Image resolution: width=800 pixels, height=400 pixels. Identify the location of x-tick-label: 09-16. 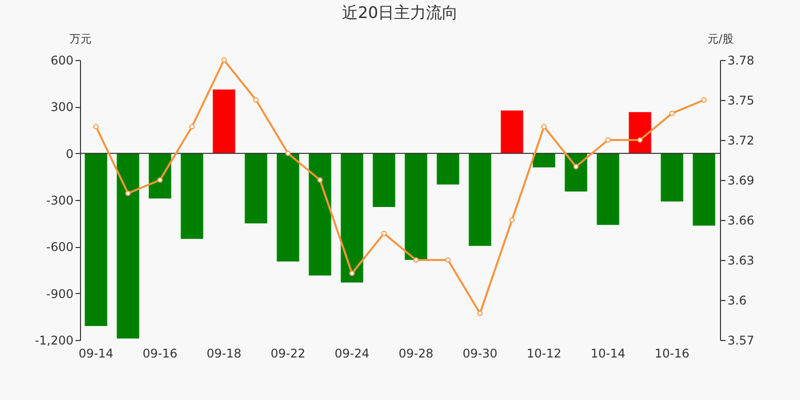
(160, 353).